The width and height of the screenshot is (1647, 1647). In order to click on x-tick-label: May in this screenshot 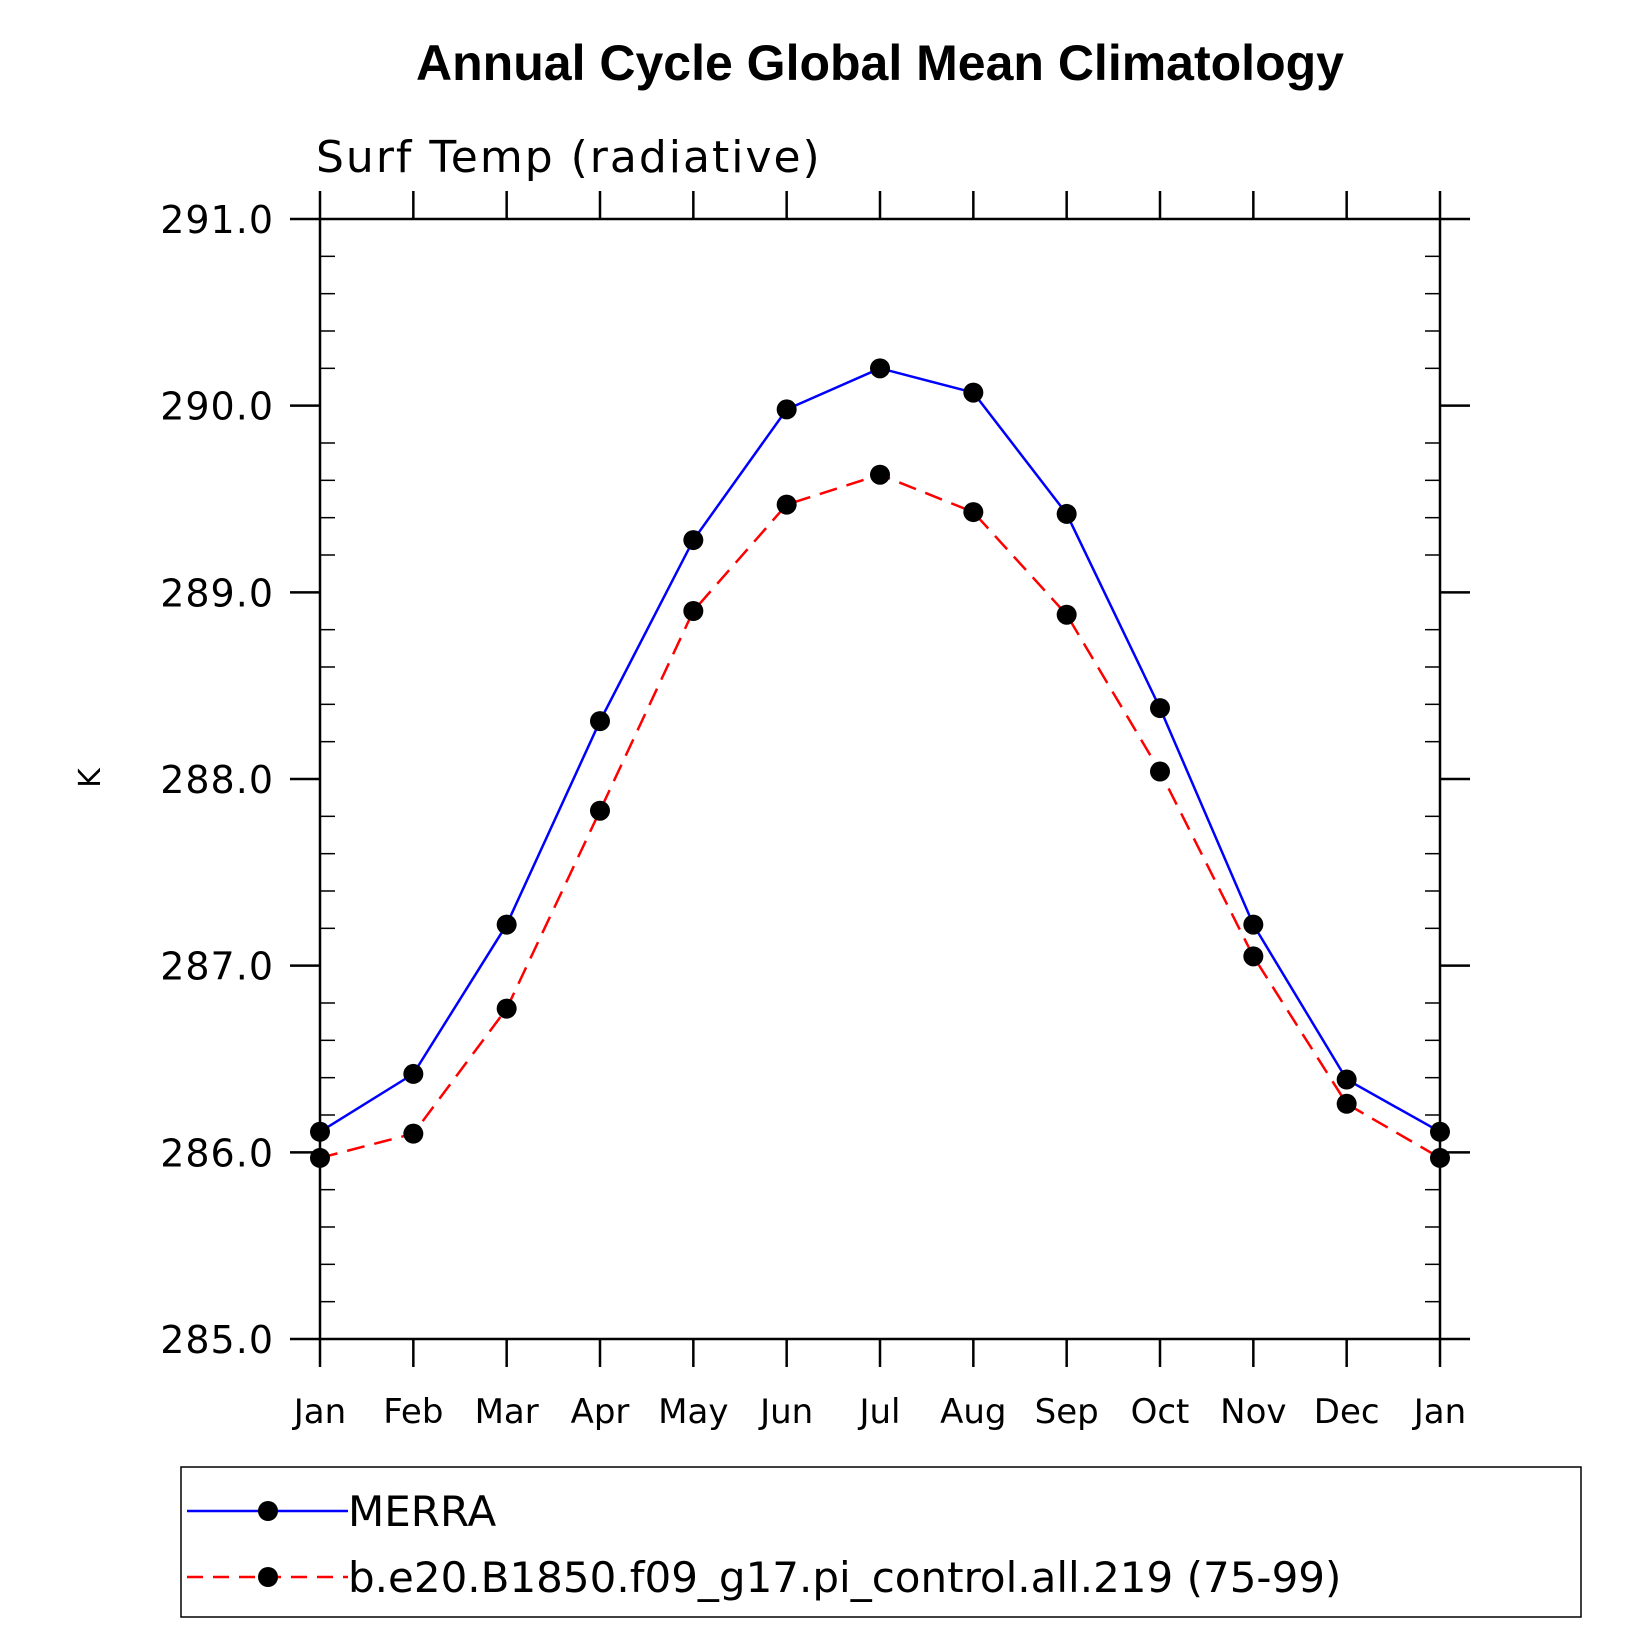, I will do `click(693, 1412)`.